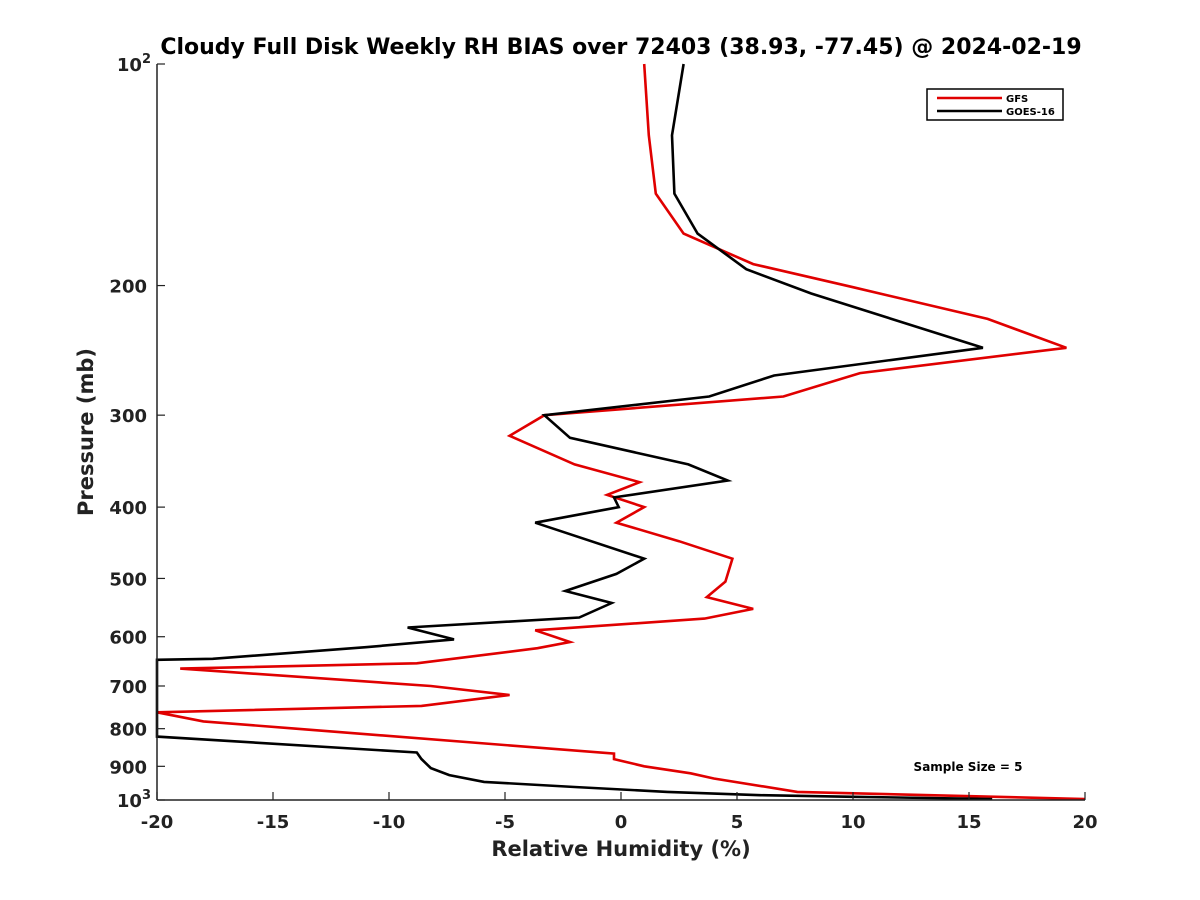  I want to click on x-tick-label: 0, so click(621, 822).